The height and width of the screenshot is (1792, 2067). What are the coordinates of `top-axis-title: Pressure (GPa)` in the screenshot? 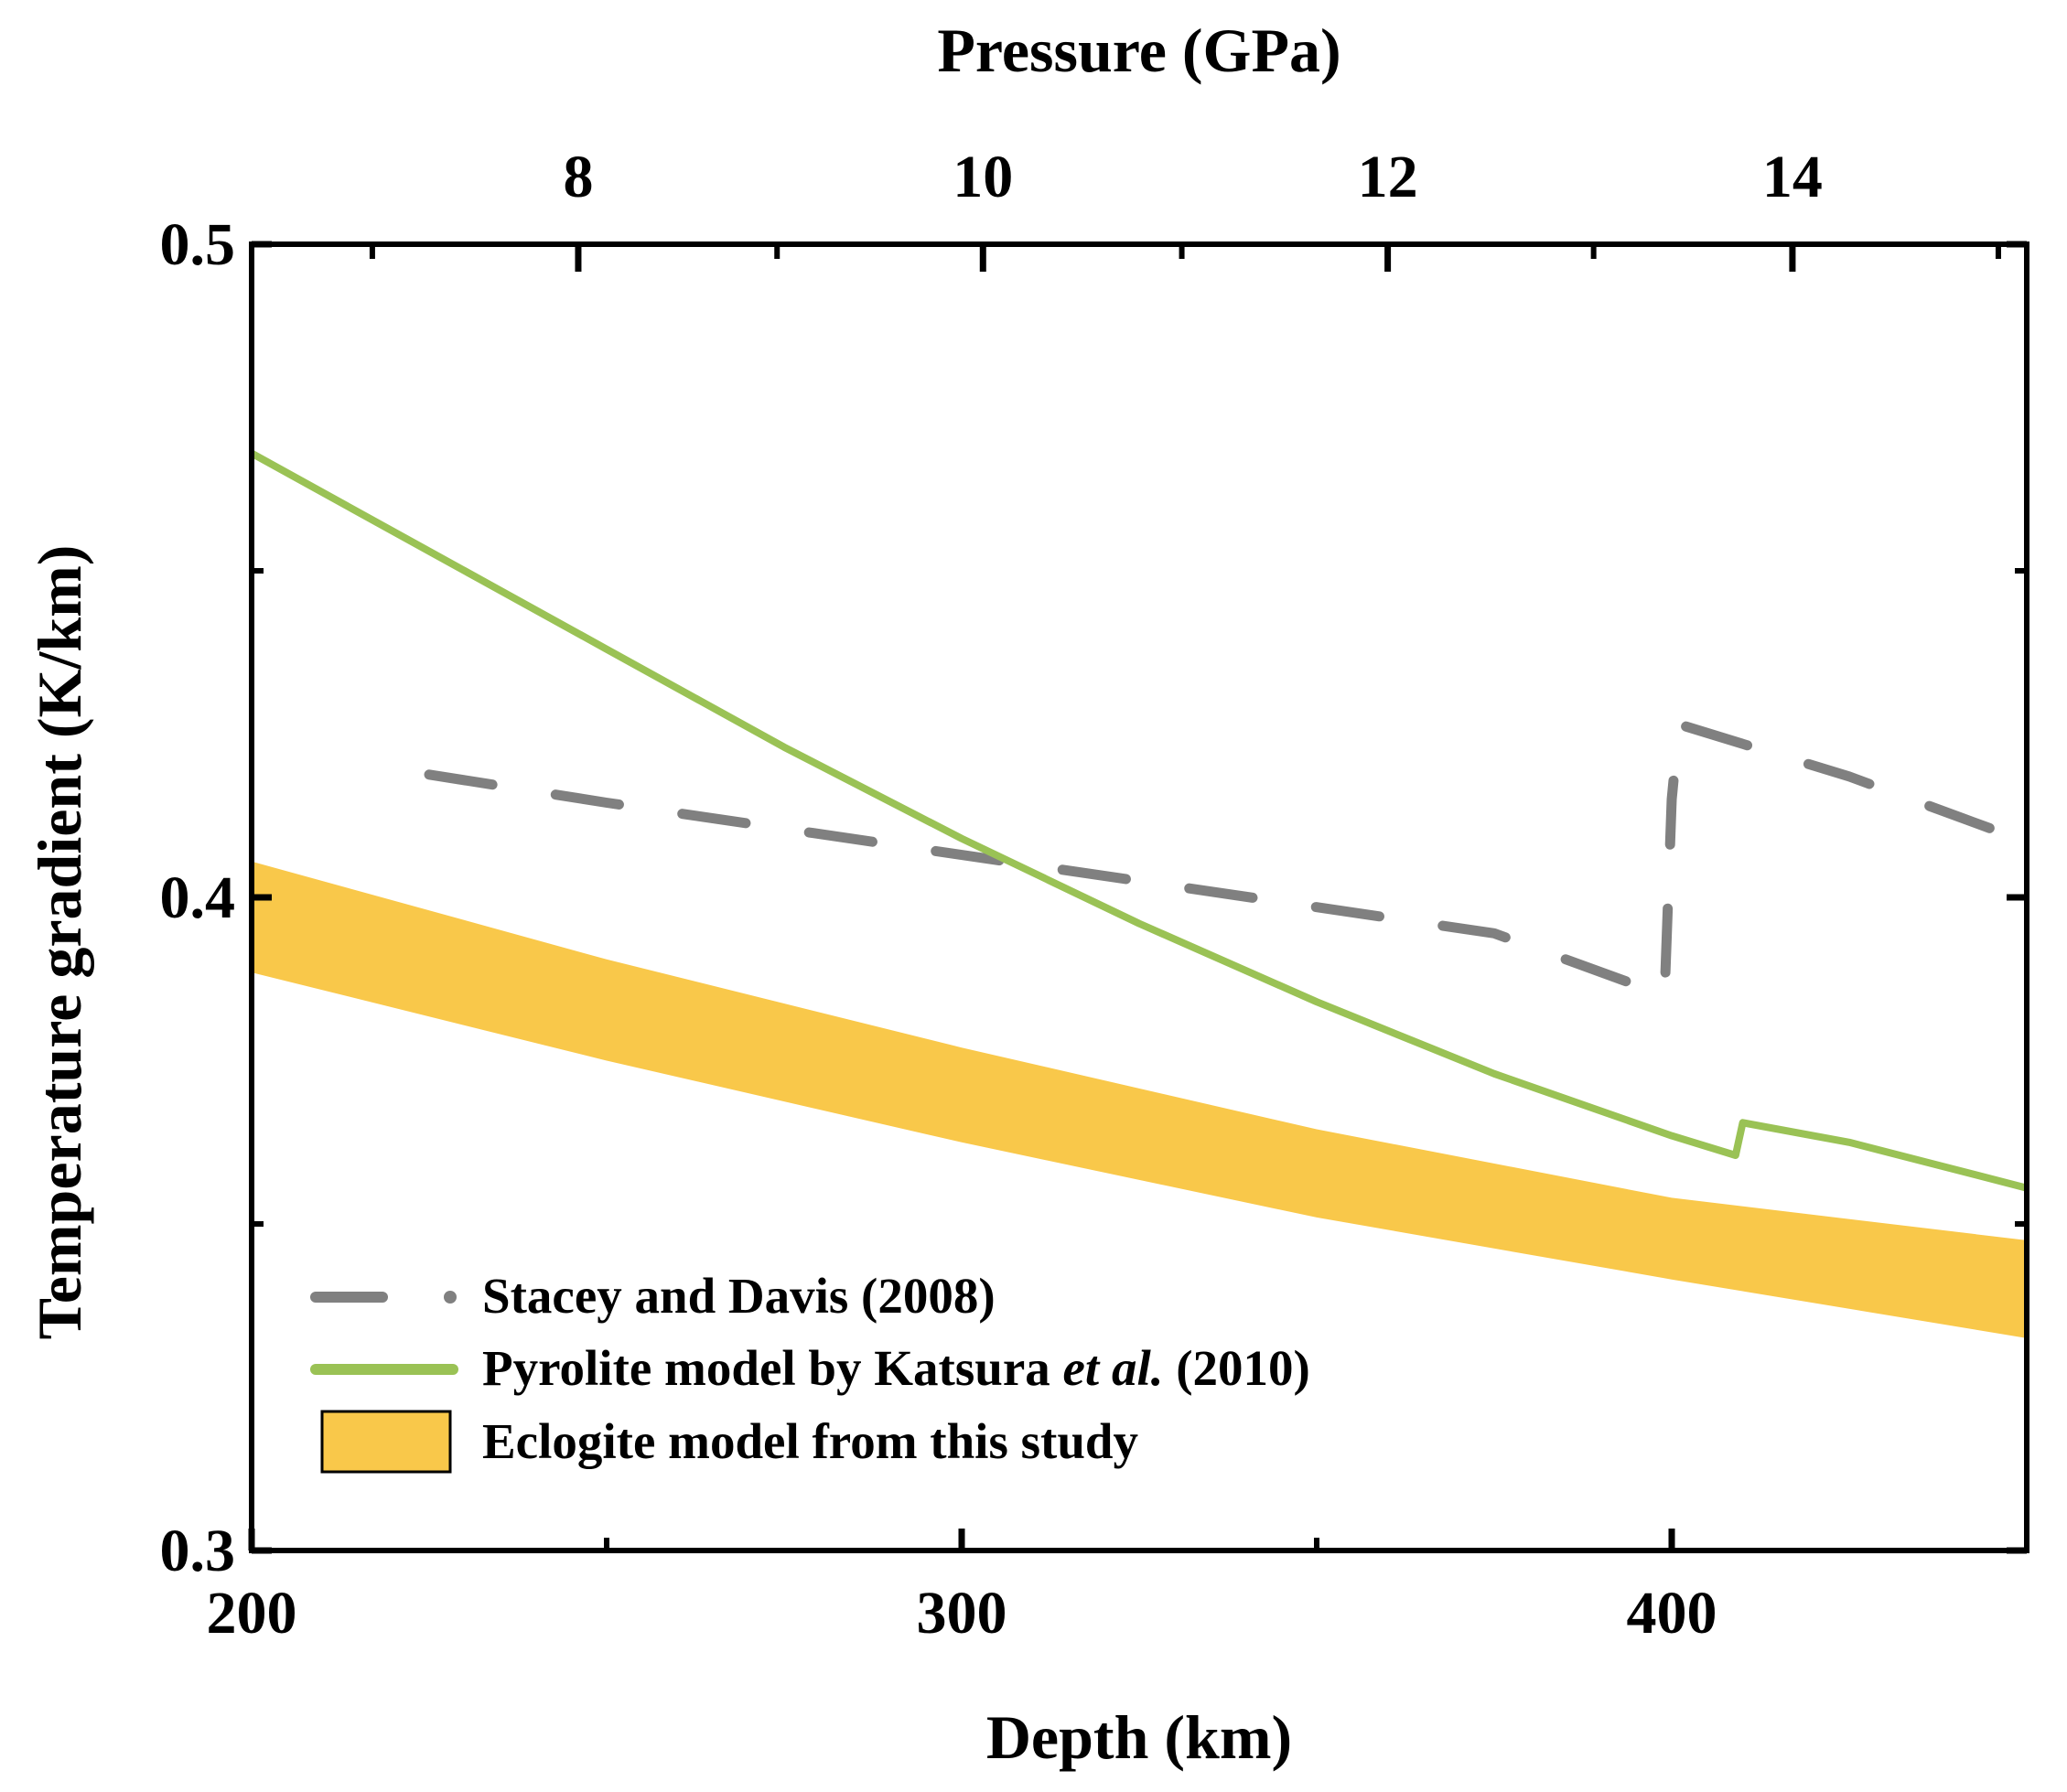 It's located at (1138, 50).